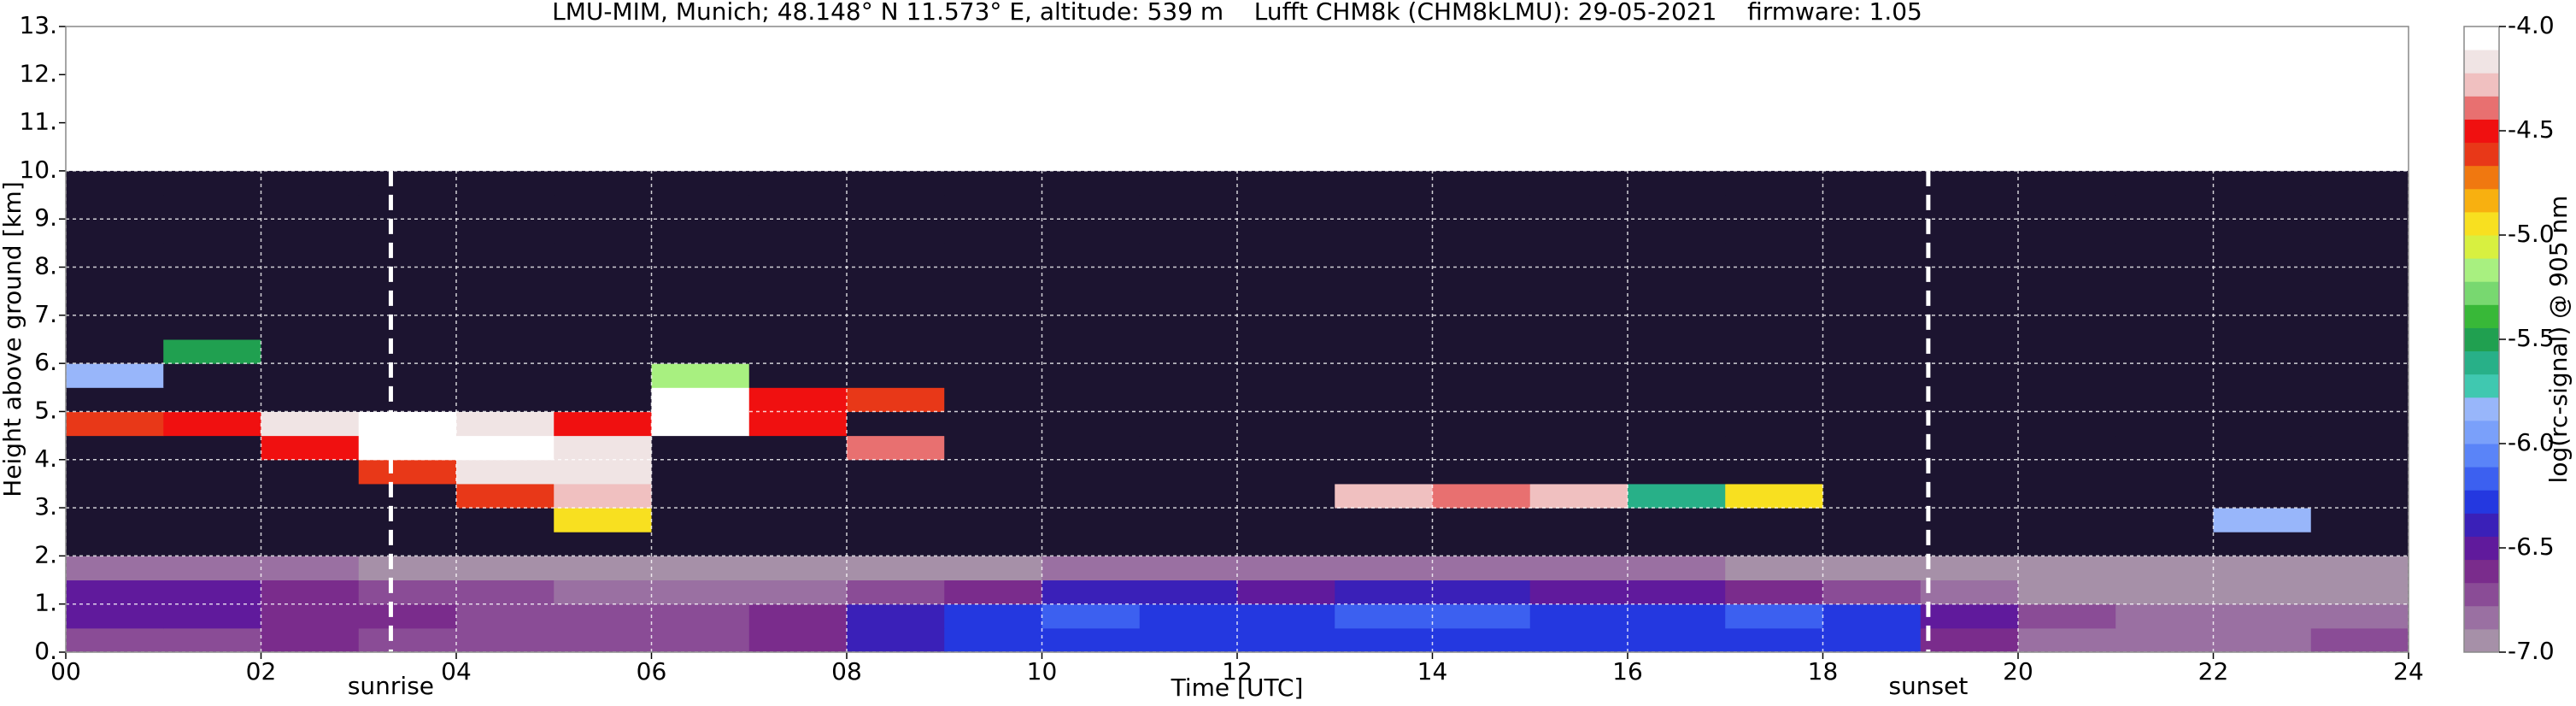 This screenshot has width=2576, height=706. I want to click on colorbar-tick-label: -7.0, so click(2531, 651).